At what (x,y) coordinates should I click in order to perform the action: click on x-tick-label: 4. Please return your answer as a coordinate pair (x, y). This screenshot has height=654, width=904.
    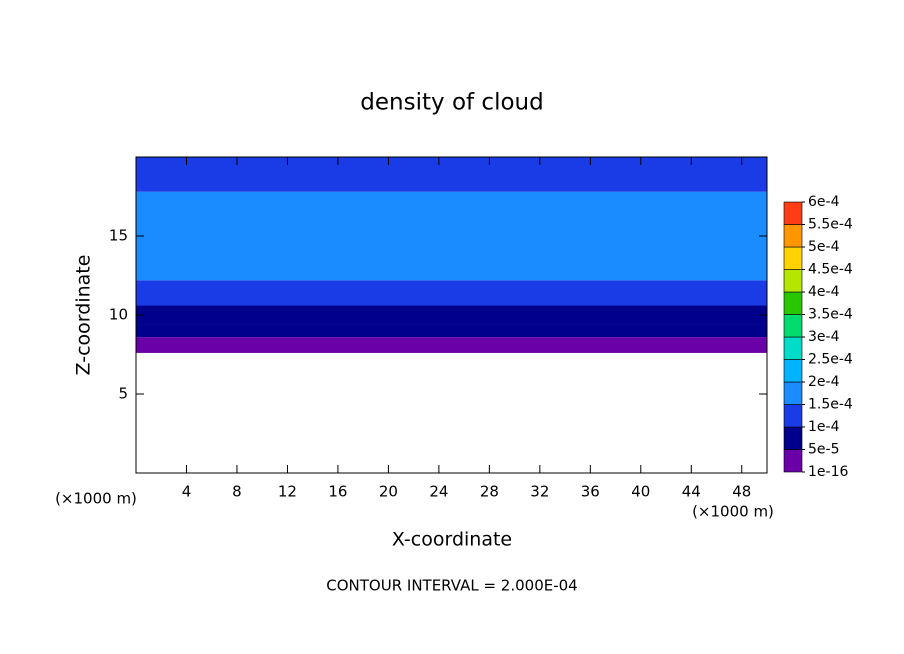
    Looking at the image, I should click on (187, 492).